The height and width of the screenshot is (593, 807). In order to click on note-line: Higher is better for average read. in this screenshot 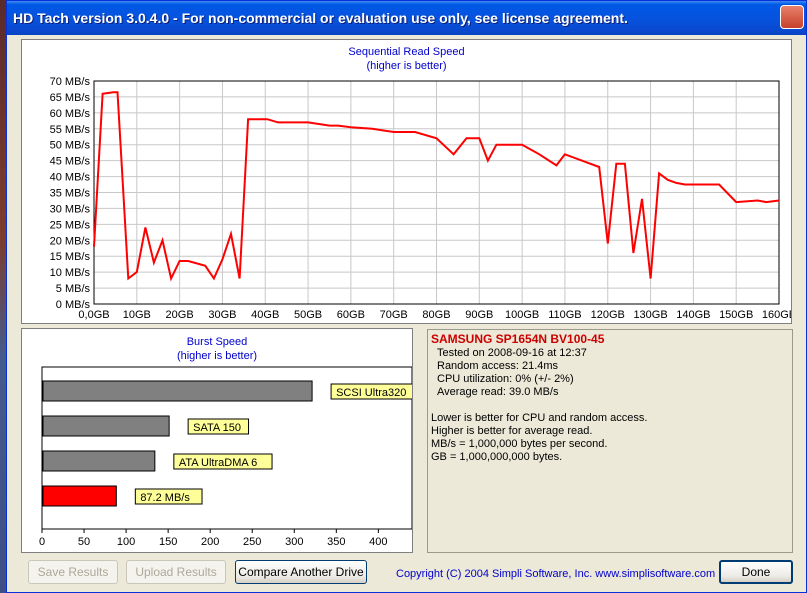, I will do `click(512, 431)`.